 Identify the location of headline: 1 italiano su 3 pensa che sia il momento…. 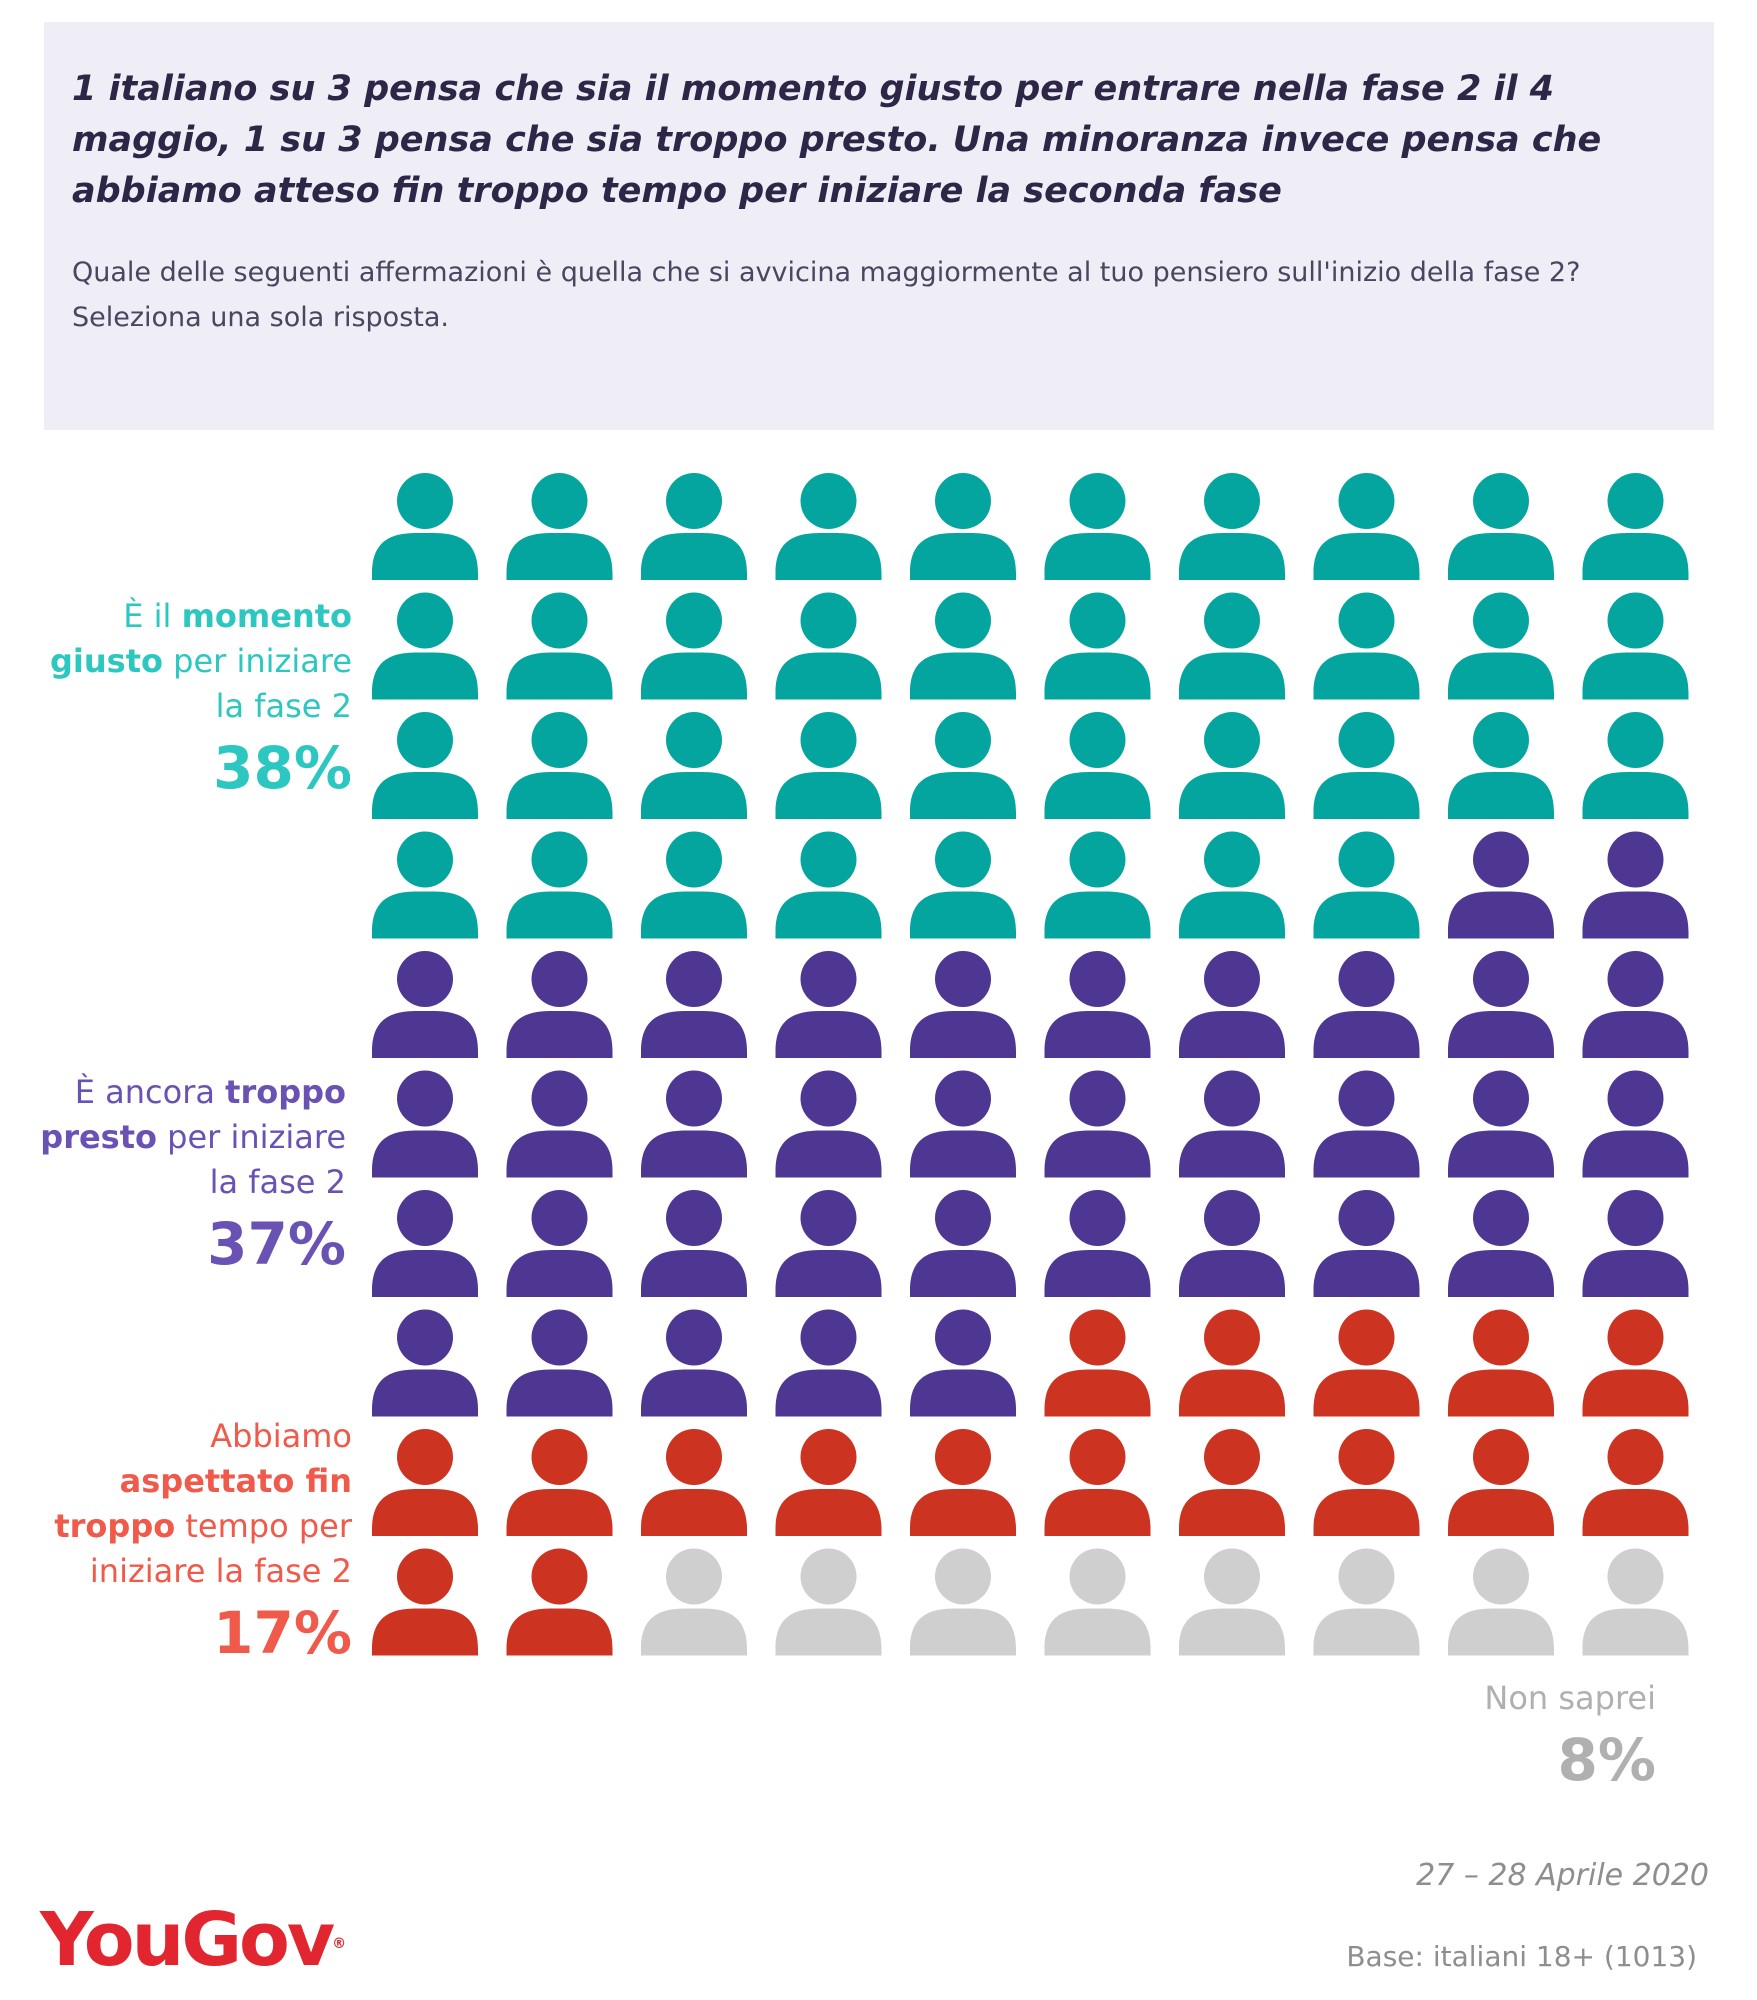
(837, 140).